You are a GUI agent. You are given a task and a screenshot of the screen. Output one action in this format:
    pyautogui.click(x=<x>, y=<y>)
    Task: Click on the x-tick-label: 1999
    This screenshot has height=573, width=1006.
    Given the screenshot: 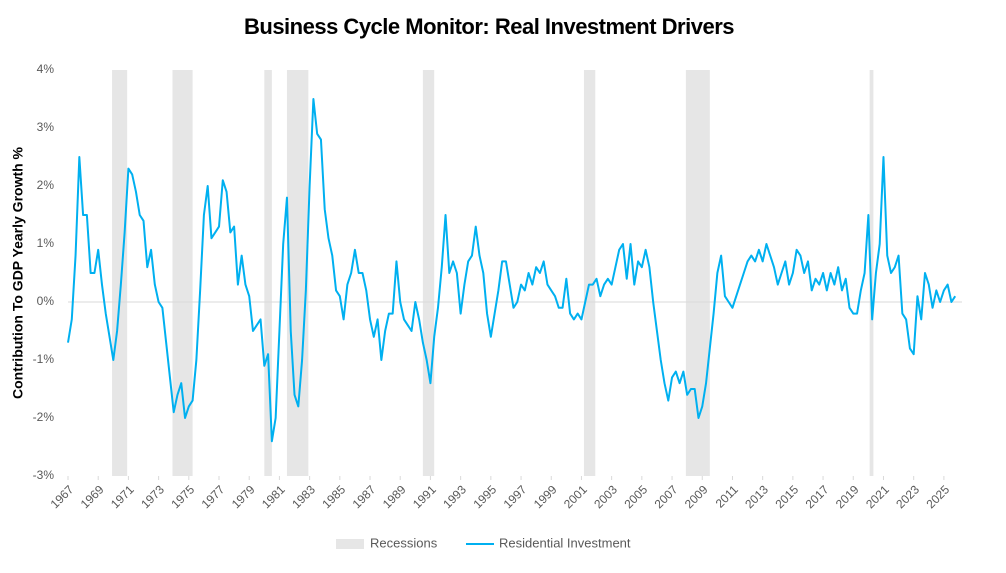 What is the action you would take?
    pyautogui.click(x=545, y=496)
    